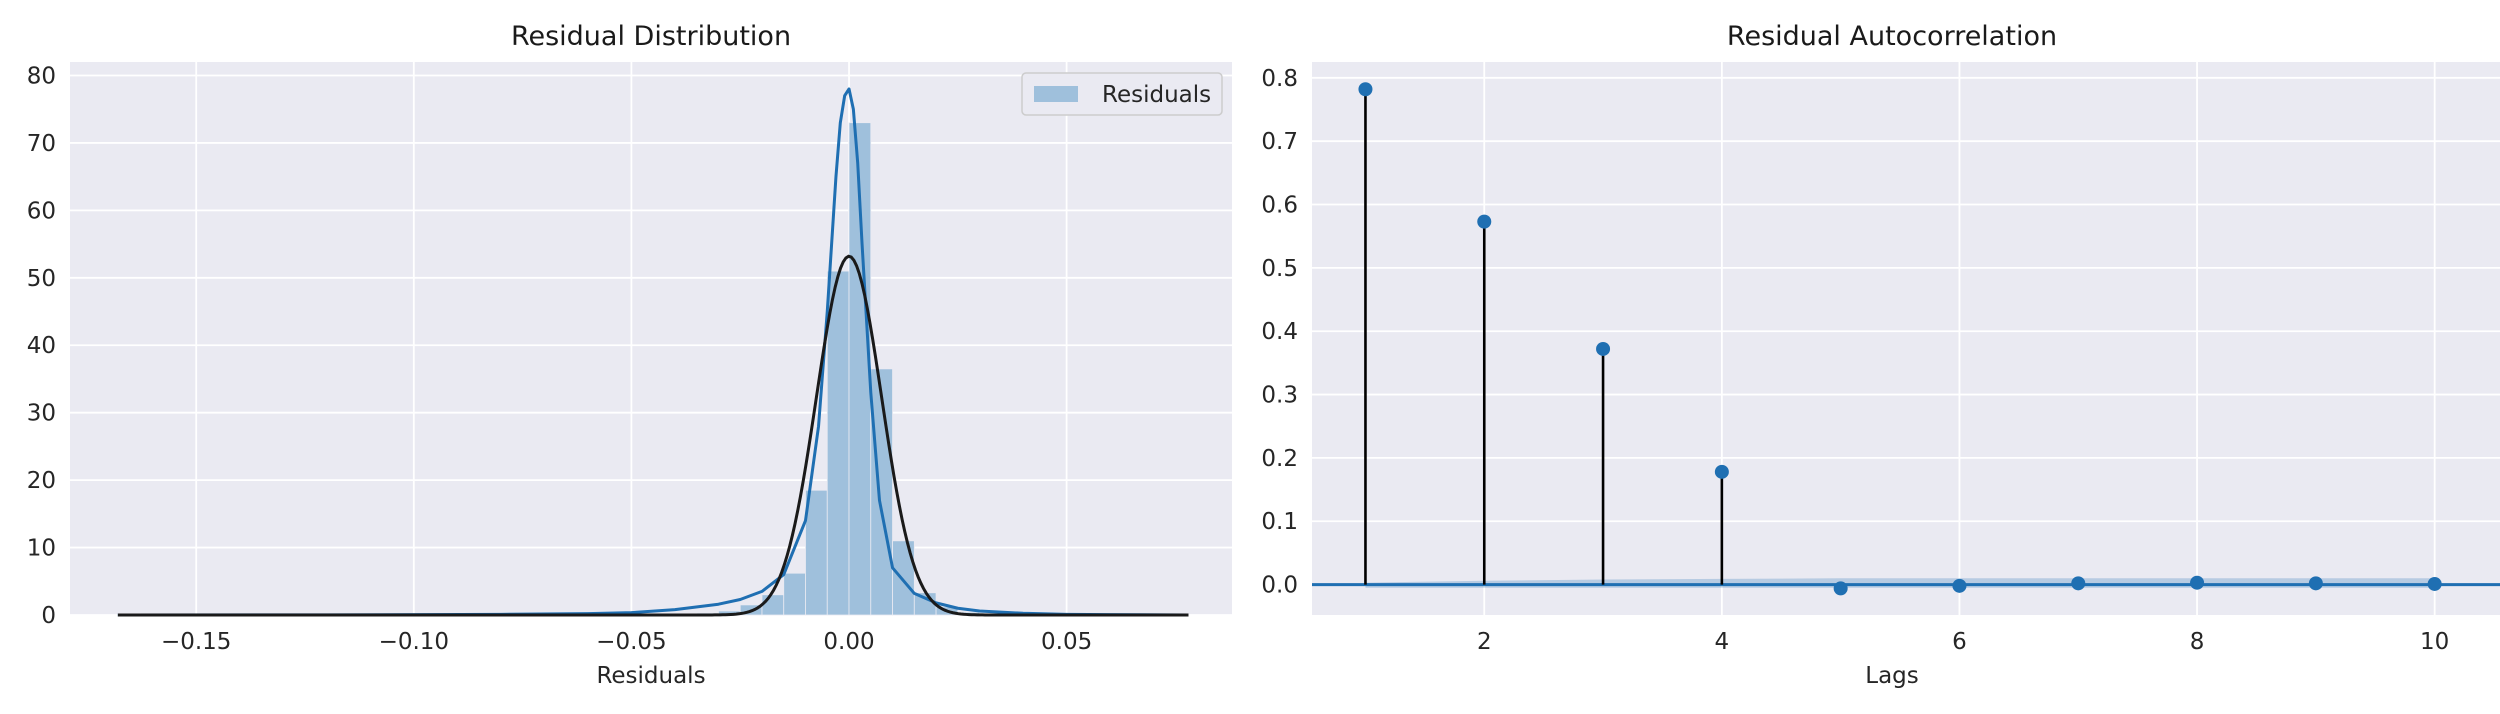  I want to click on y-tick-label: 40, so click(41, 346).